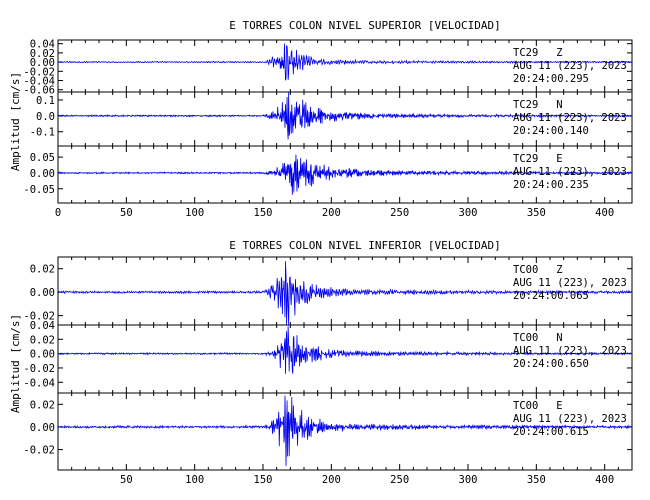 This screenshot has height=500, width=650. Describe the element at coordinates (551, 296) in the screenshot. I see `record-time: 20:24:00.065` at that location.